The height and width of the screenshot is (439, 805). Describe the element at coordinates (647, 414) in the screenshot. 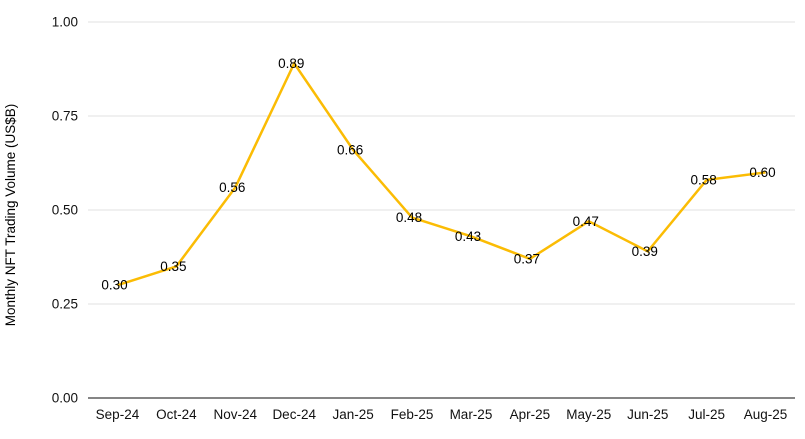

I see `x-axis-tick-label: Jun-25` at that location.